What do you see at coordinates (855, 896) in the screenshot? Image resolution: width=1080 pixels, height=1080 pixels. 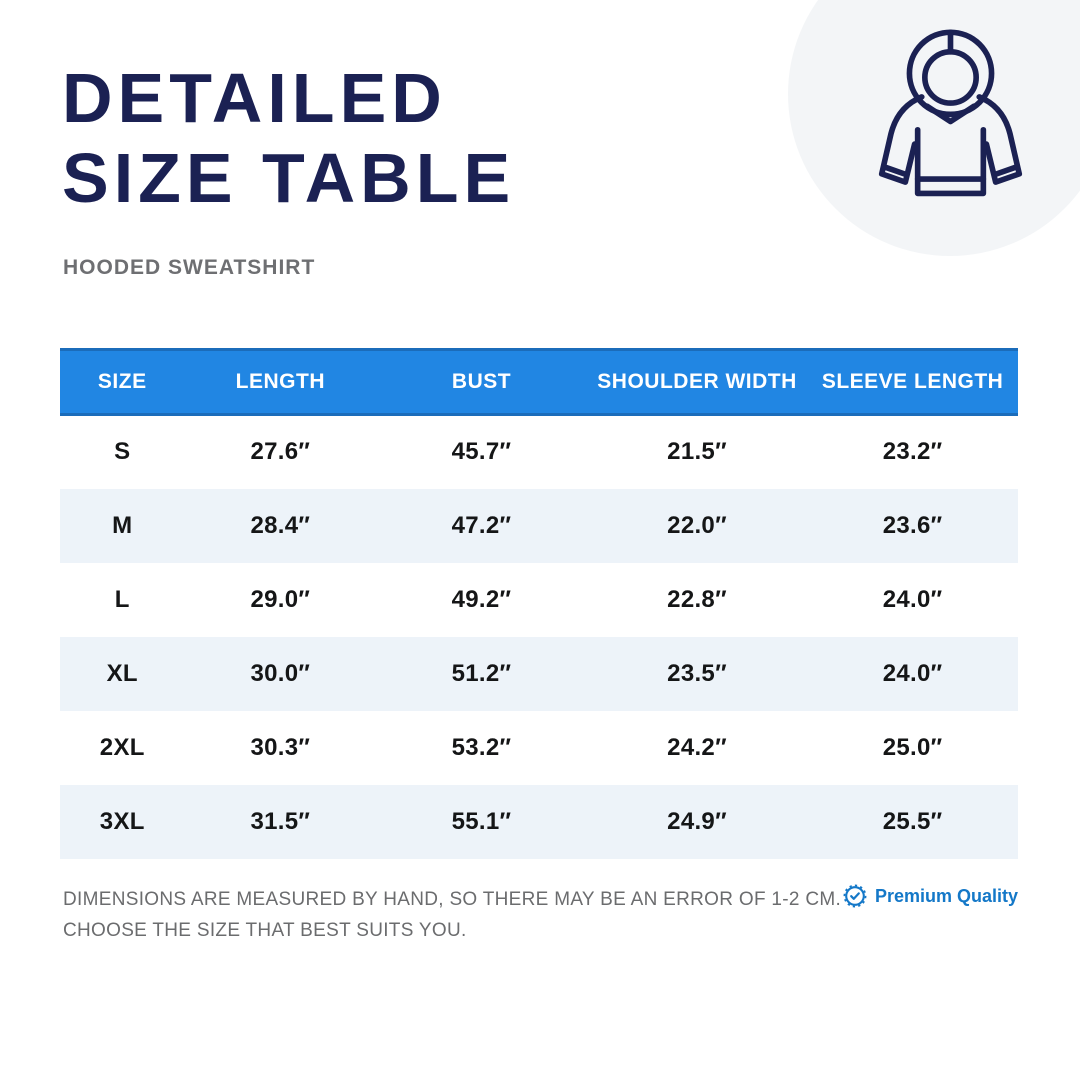 I see `verified-seal-check-icon` at bounding box center [855, 896].